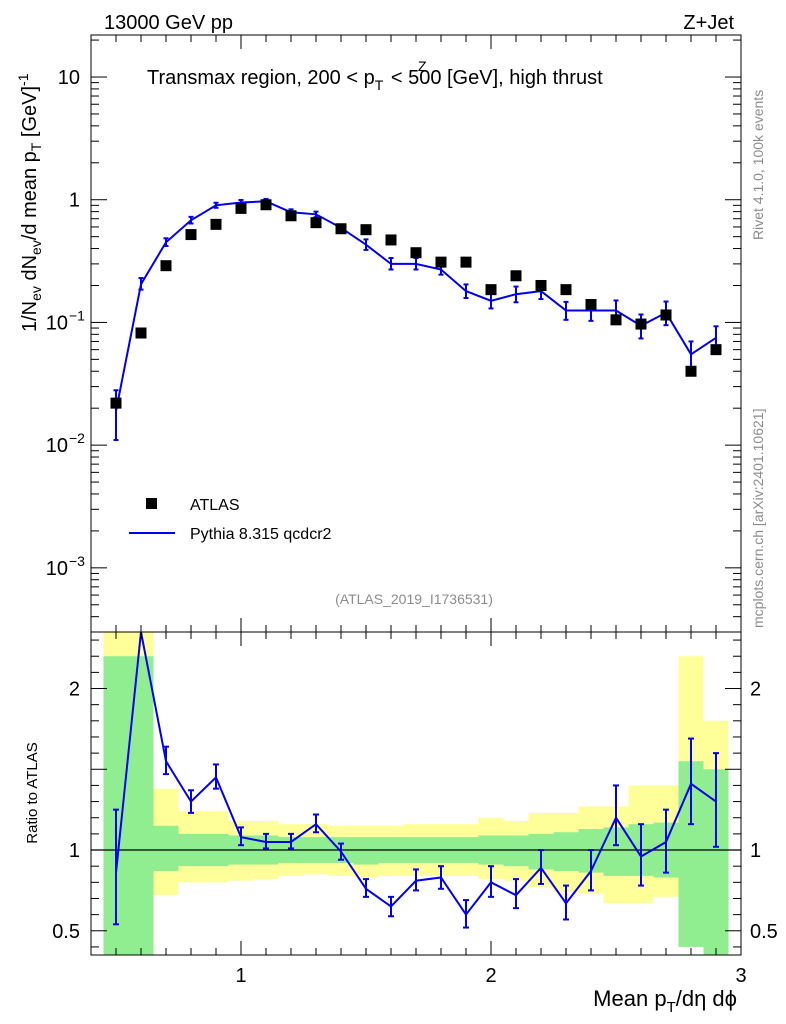 This screenshot has width=786, height=1024. What do you see at coordinates (490, 976) in the screenshot?
I see `x-tick-label: 2` at bounding box center [490, 976].